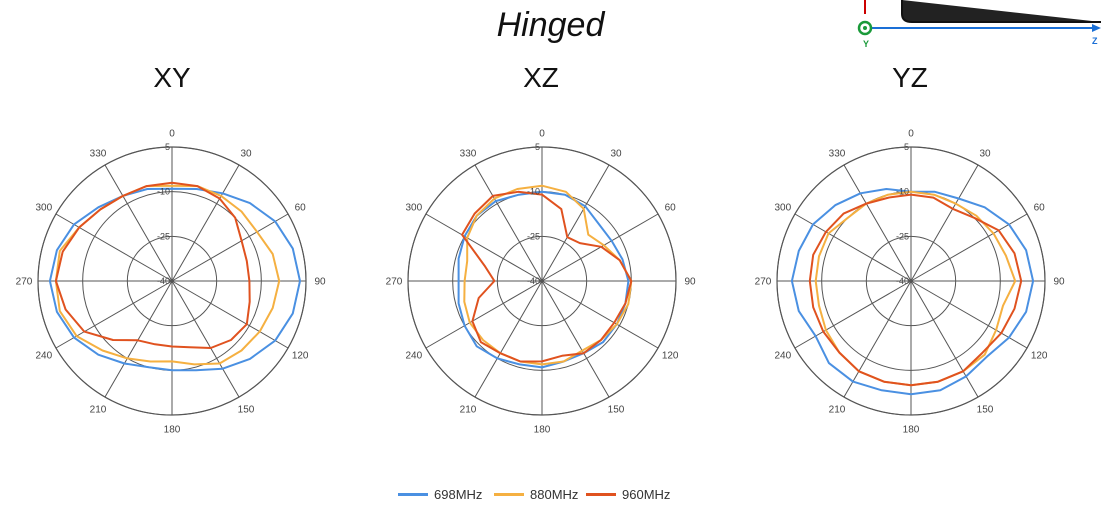 The width and height of the screenshot is (1101, 507). I want to click on legend-item-960: 960MHz, so click(628, 494).